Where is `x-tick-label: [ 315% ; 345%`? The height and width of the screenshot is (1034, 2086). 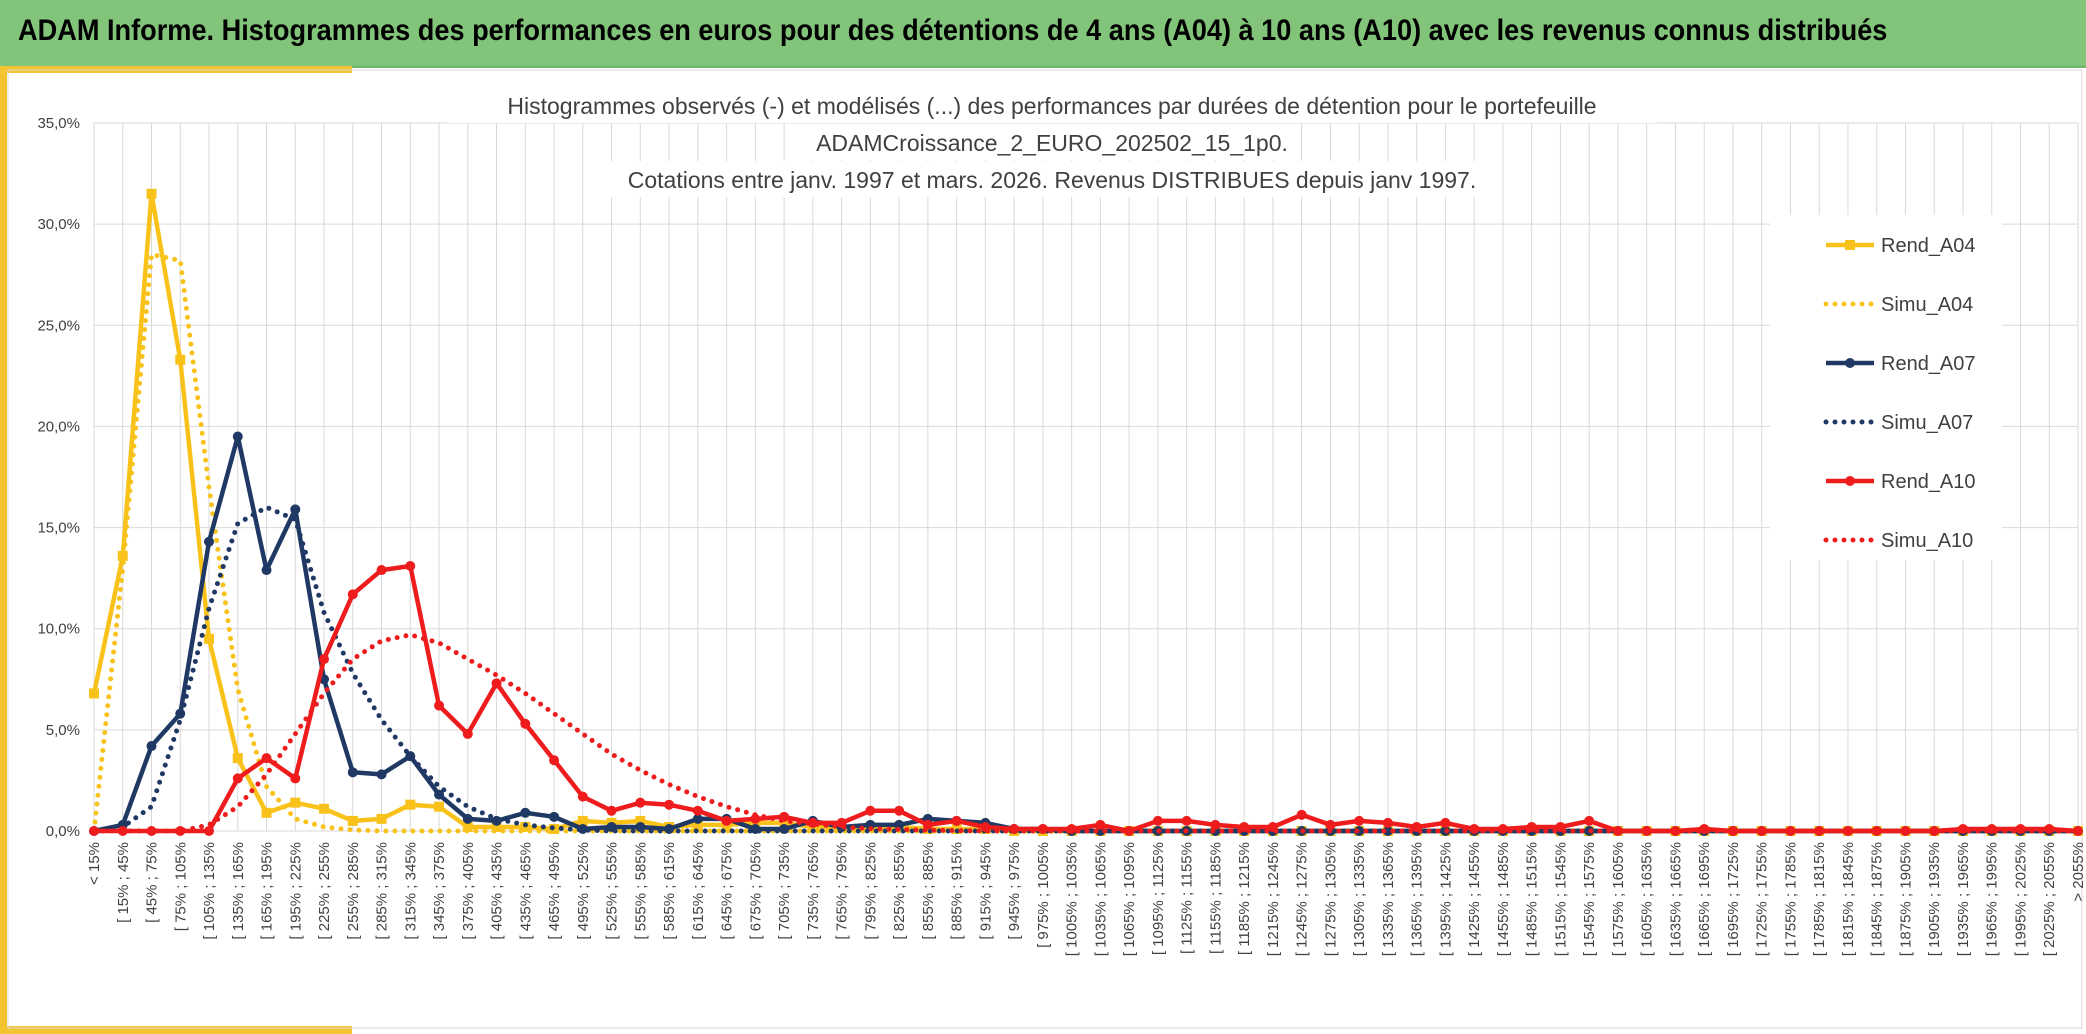 x-tick-label: [ 315% ; 345% is located at coordinates (410, 891).